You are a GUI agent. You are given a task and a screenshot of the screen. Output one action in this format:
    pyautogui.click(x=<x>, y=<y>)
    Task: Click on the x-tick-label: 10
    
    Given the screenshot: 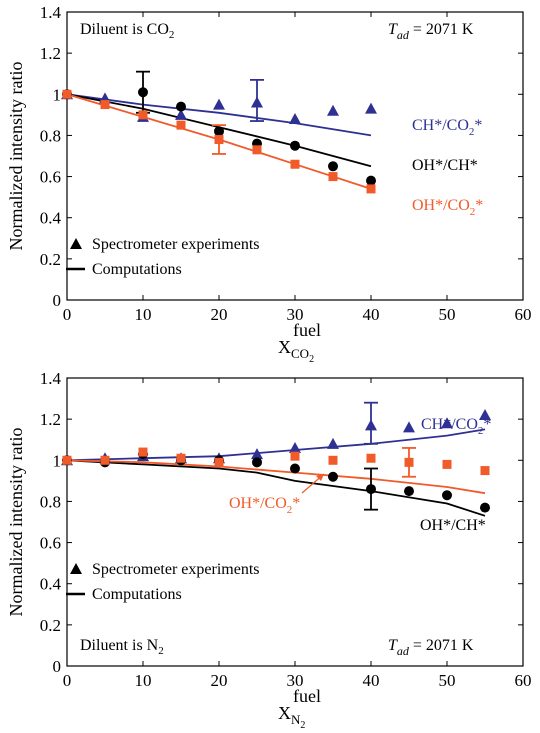 What is the action you would take?
    pyautogui.click(x=143, y=314)
    